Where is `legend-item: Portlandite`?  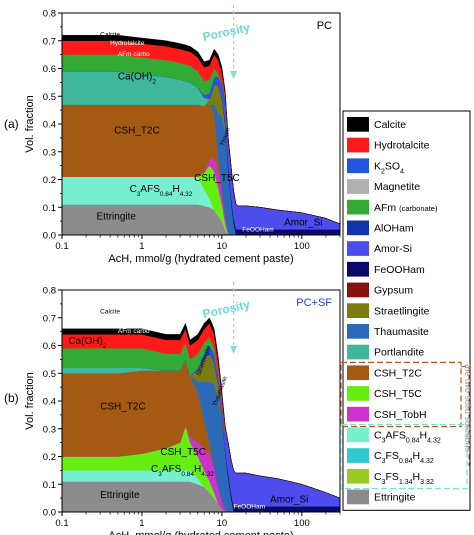 legend-item: Portlandite is located at coordinates (385, 352).